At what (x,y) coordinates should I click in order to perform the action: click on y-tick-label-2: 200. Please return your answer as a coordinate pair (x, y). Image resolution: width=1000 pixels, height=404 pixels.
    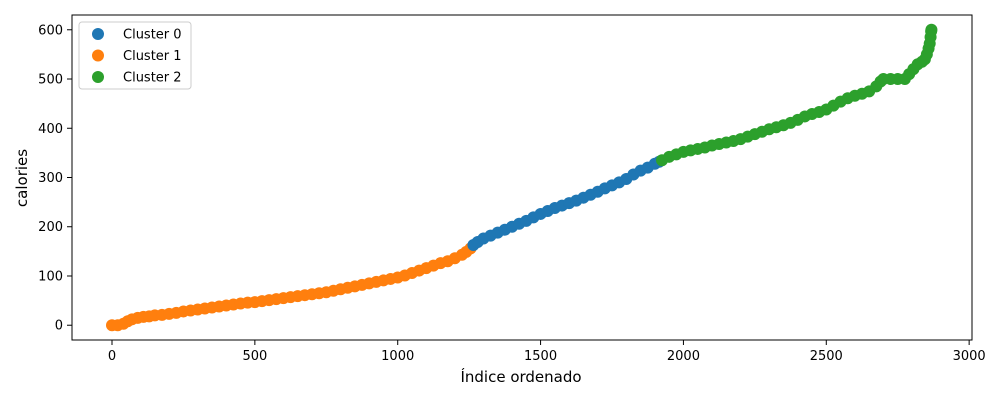
    Looking at the image, I should click on (50, 227).